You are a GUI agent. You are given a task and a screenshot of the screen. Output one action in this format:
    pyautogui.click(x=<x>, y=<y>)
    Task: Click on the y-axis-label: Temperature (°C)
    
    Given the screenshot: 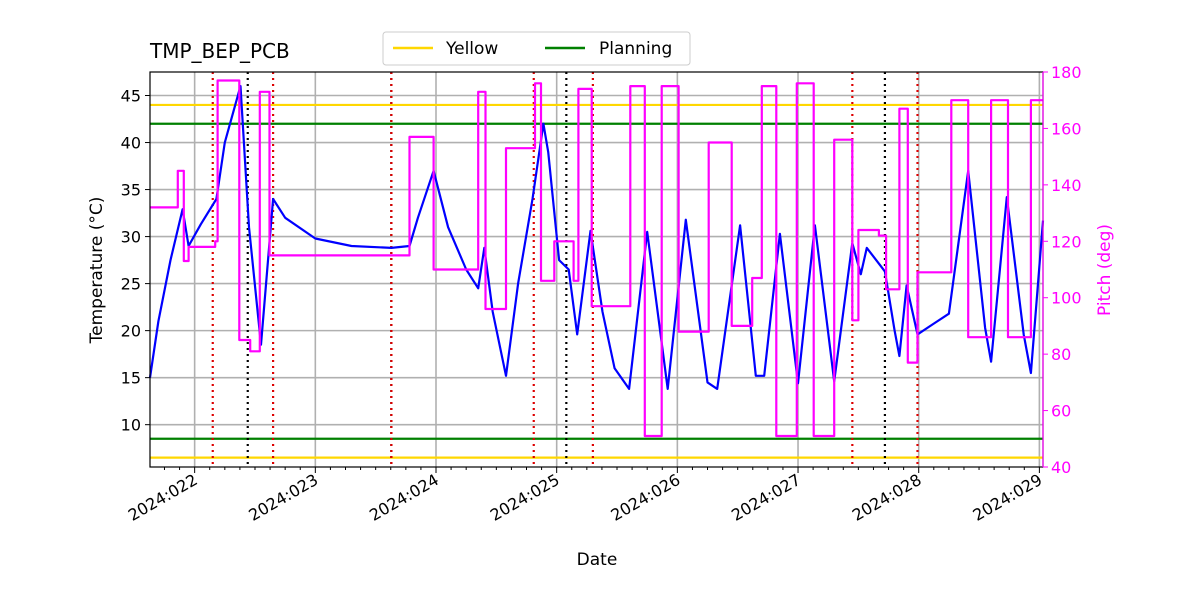 What is the action you would take?
    pyautogui.click(x=97, y=271)
    